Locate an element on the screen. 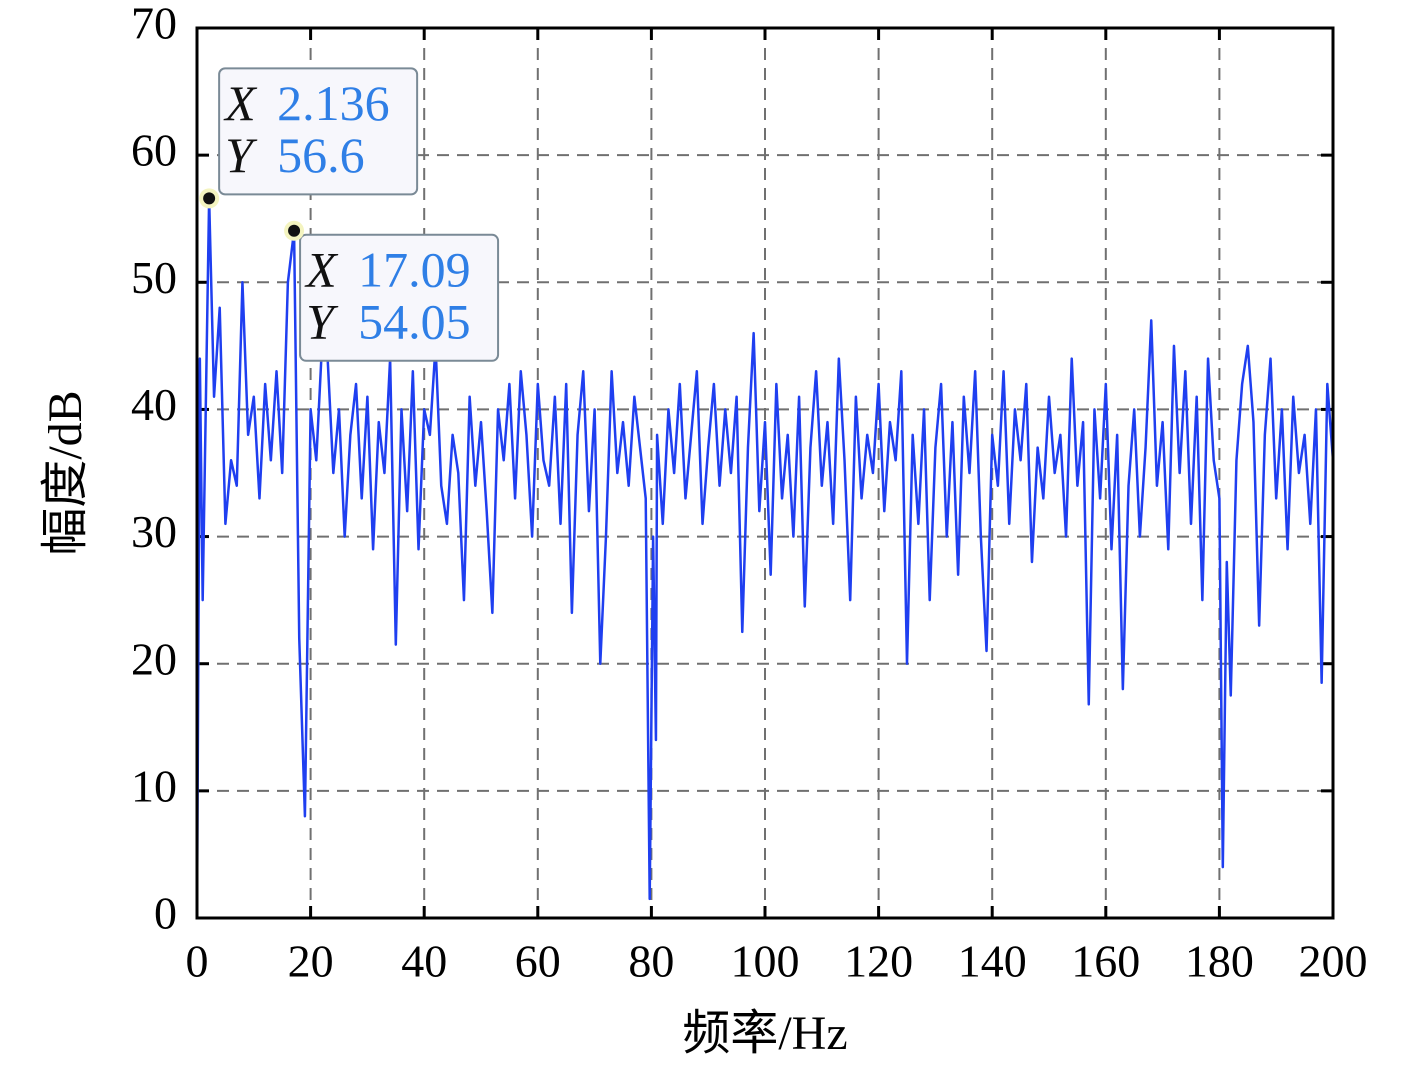 The width and height of the screenshot is (1417, 1070). x-axis-label: 频率/Hz is located at coordinates (764, 1033).